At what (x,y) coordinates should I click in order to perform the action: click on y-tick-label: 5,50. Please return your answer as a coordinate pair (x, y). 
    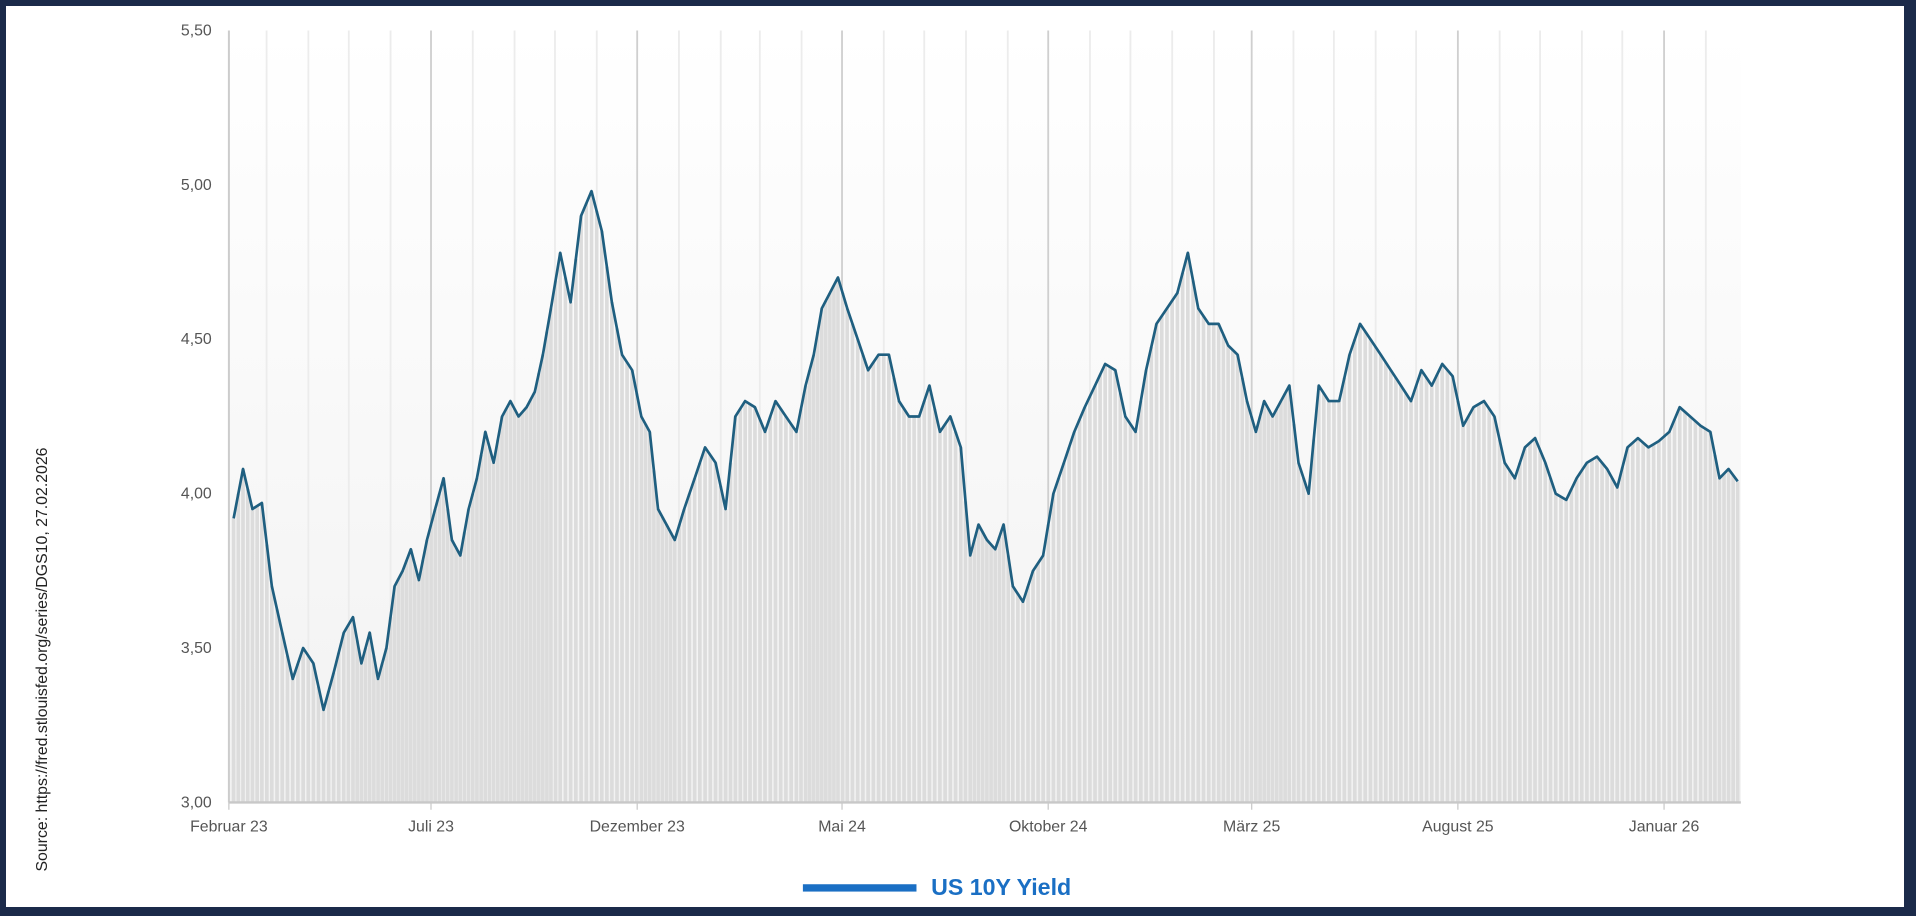
    Looking at the image, I should click on (196, 30).